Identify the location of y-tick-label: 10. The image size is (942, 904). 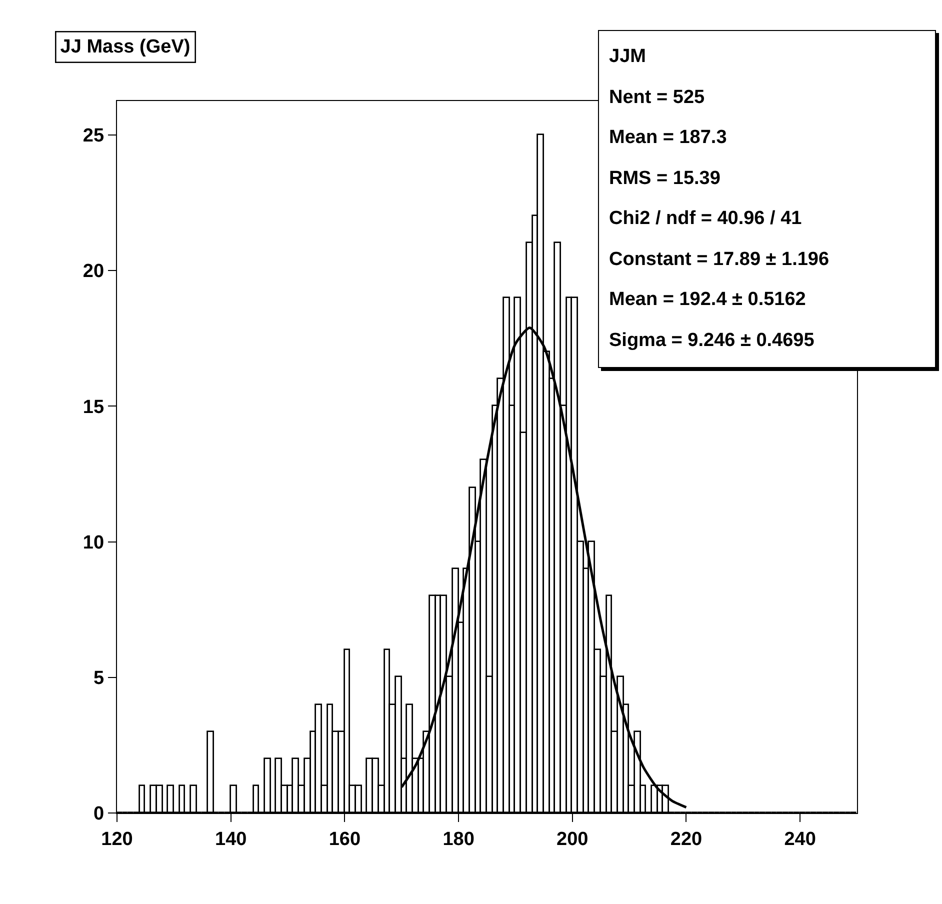
(93, 543).